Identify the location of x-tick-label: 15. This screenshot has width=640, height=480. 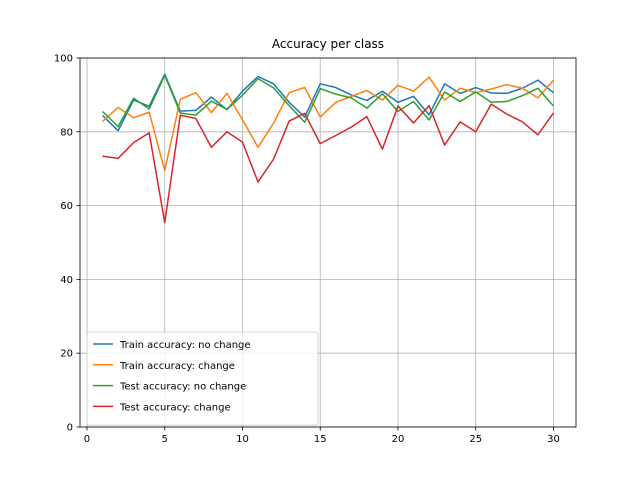
(320, 439).